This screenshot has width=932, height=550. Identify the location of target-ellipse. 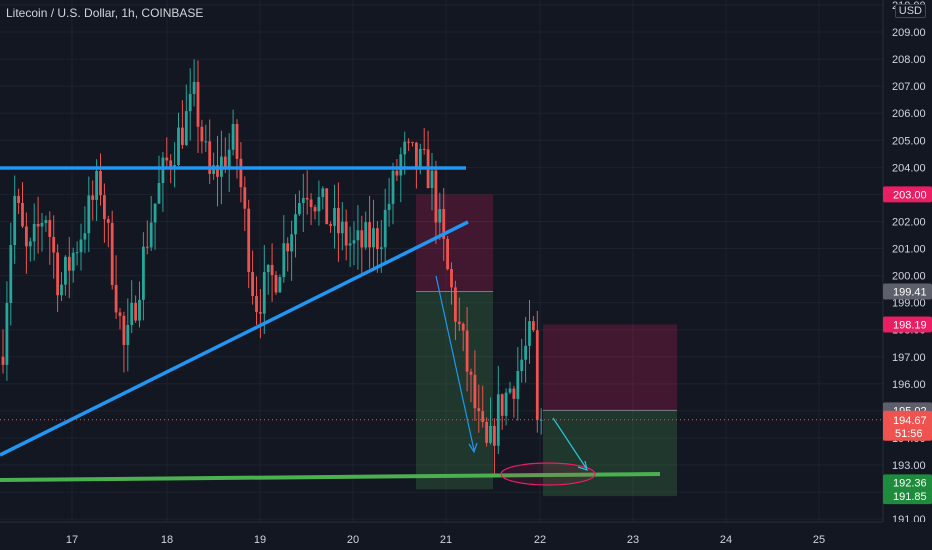
(548, 474).